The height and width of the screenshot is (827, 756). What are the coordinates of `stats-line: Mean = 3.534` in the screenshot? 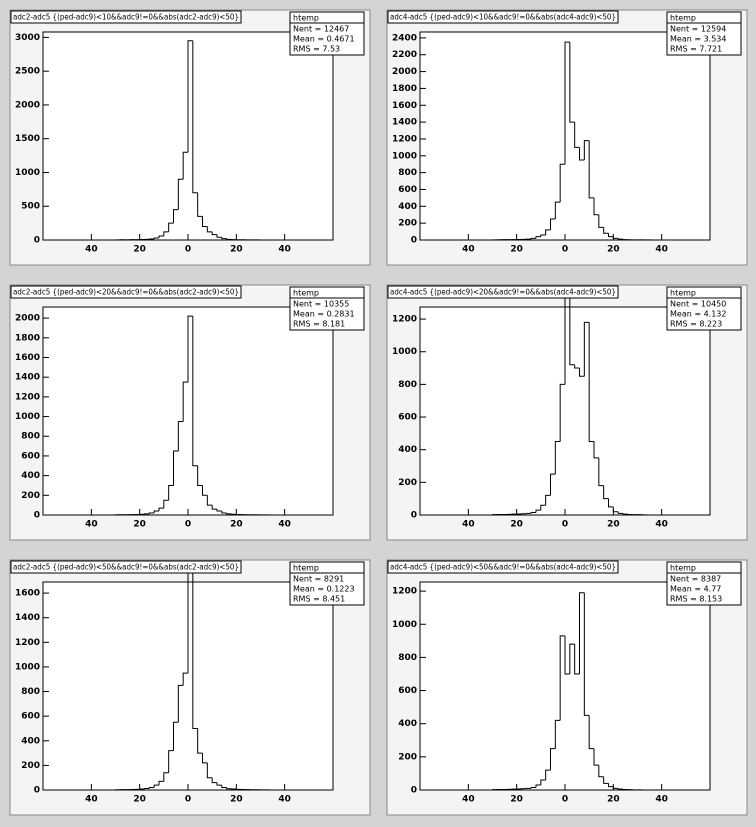 It's located at (698, 39).